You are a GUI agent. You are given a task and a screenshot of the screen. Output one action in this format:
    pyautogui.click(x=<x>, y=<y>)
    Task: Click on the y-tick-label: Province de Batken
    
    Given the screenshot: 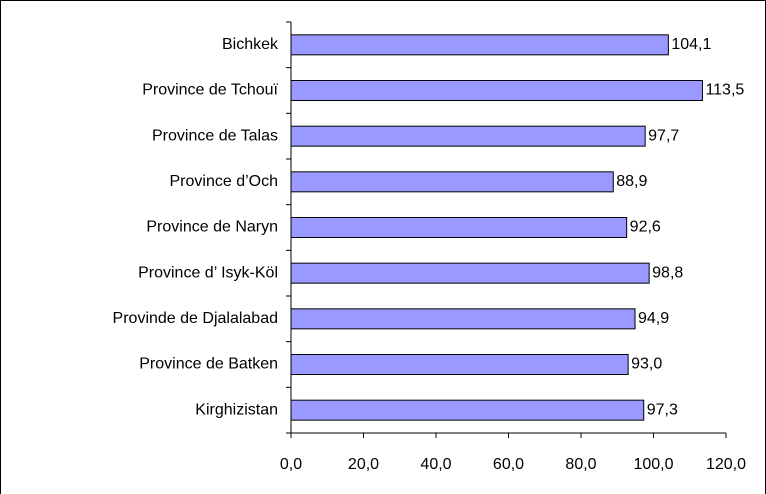 What is the action you would take?
    pyautogui.click(x=208, y=364)
    